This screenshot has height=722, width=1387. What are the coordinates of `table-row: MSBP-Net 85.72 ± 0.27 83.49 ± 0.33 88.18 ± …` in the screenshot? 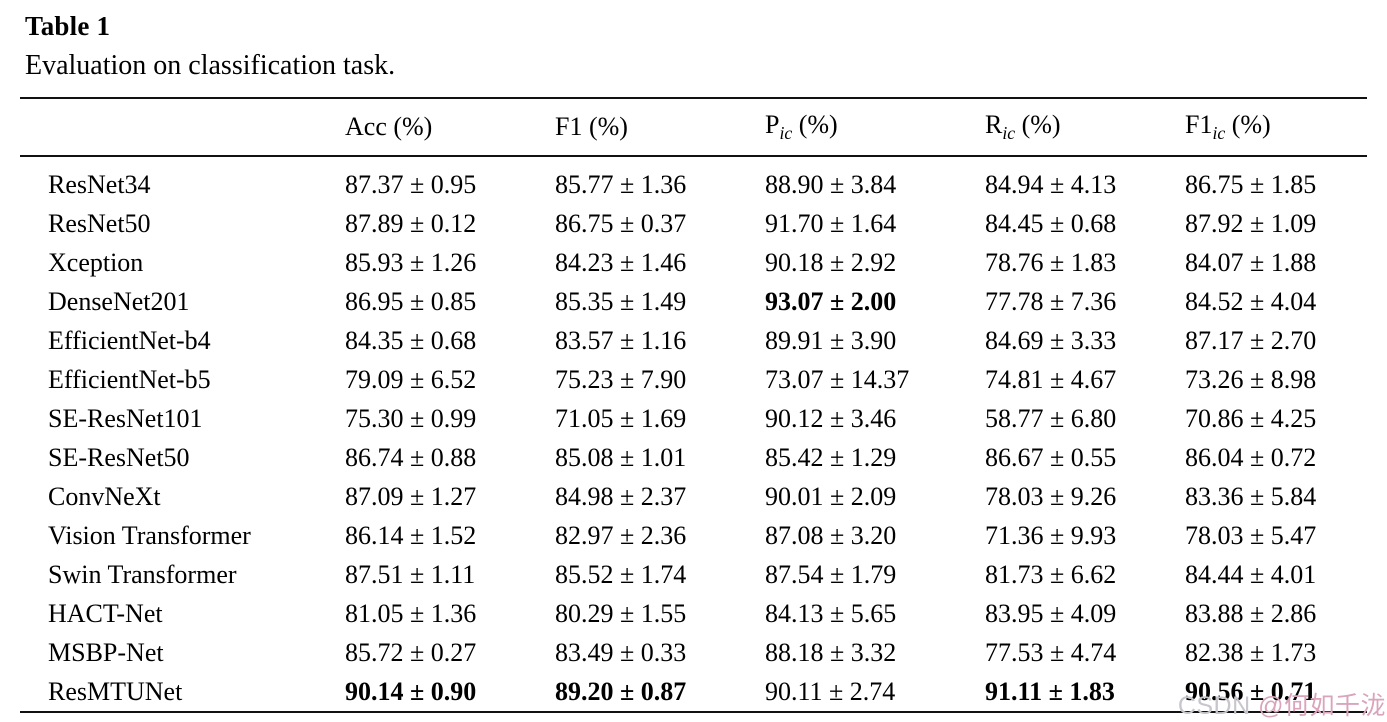 It's located at (693, 652).